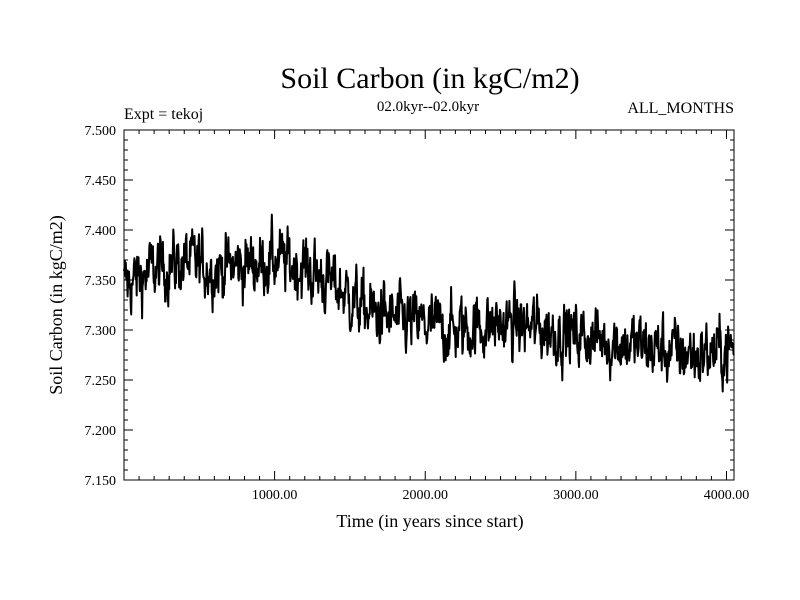 The width and height of the screenshot is (800, 600). Describe the element at coordinates (425, 495) in the screenshot. I see `x-tick-label: 2000.00` at that location.